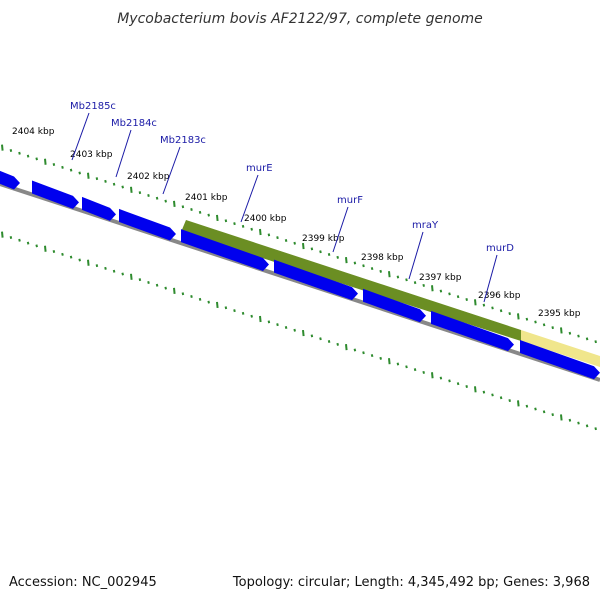 The height and width of the screenshot is (600, 600). What do you see at coordinates (350, 200) in the screenshot?
I see `gene-label: murF` at bounding box center [350, 200].